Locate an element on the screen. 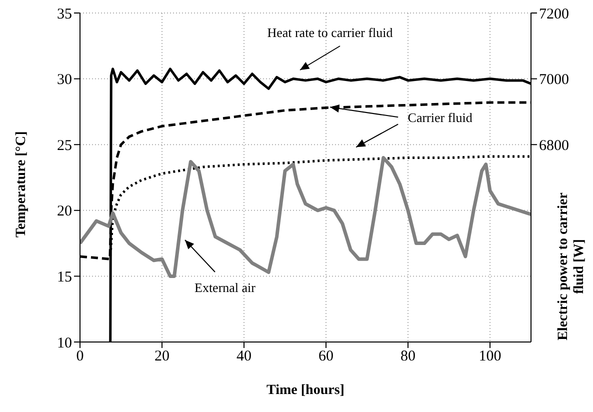 This screenshot has height=412, width=593. x-tick-label: 60 is located at coordinates (326, 356).